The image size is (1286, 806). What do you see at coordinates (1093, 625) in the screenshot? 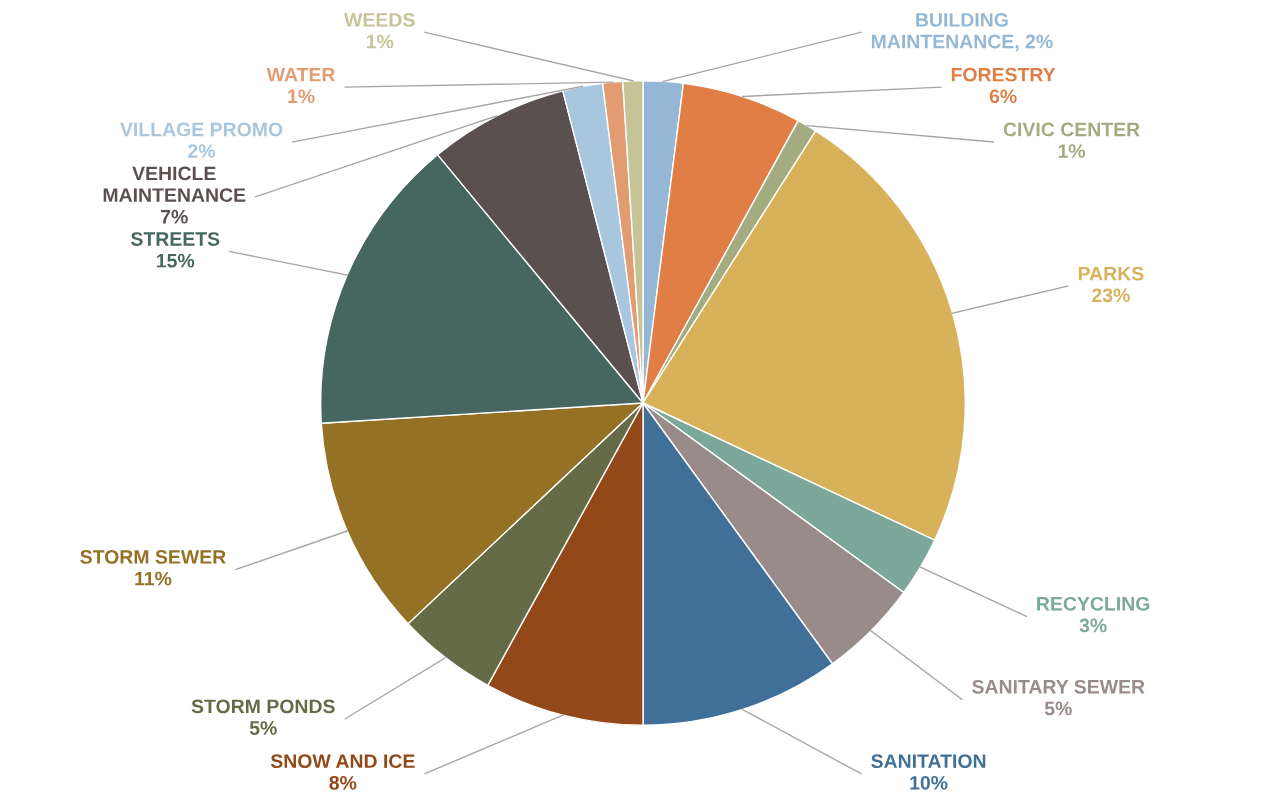
I see `data-label: 3%` at bounding box center [1093, 625].